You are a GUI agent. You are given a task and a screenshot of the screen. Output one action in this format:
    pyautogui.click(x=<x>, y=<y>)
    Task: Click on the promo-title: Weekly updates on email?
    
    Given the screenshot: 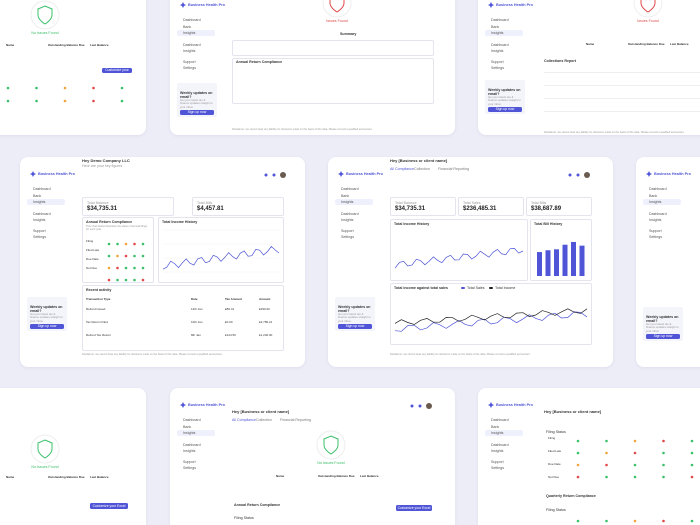 What is the action you would take?
    pyautogui.click(x=46, y=309)
    